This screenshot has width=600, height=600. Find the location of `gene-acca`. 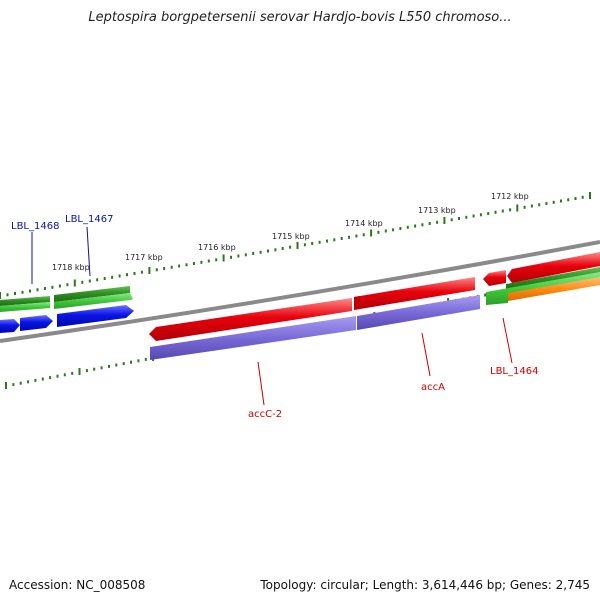

gene-acca is located at coordinates (414, 293).